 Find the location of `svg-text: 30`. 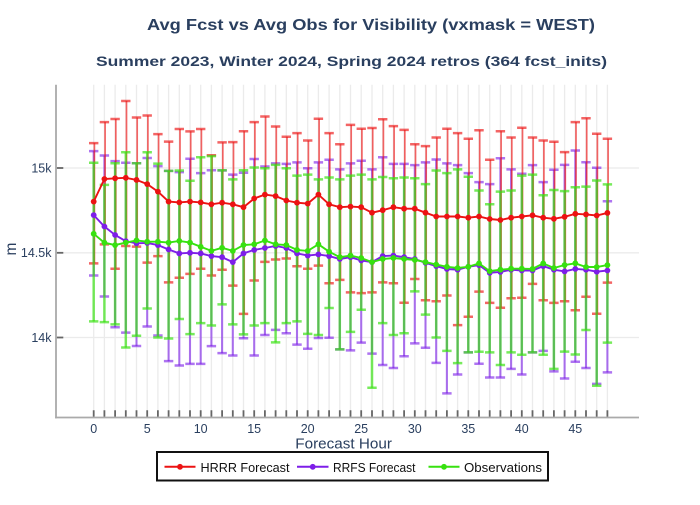

svg-text: 30 is located at coordinates (415, 429).